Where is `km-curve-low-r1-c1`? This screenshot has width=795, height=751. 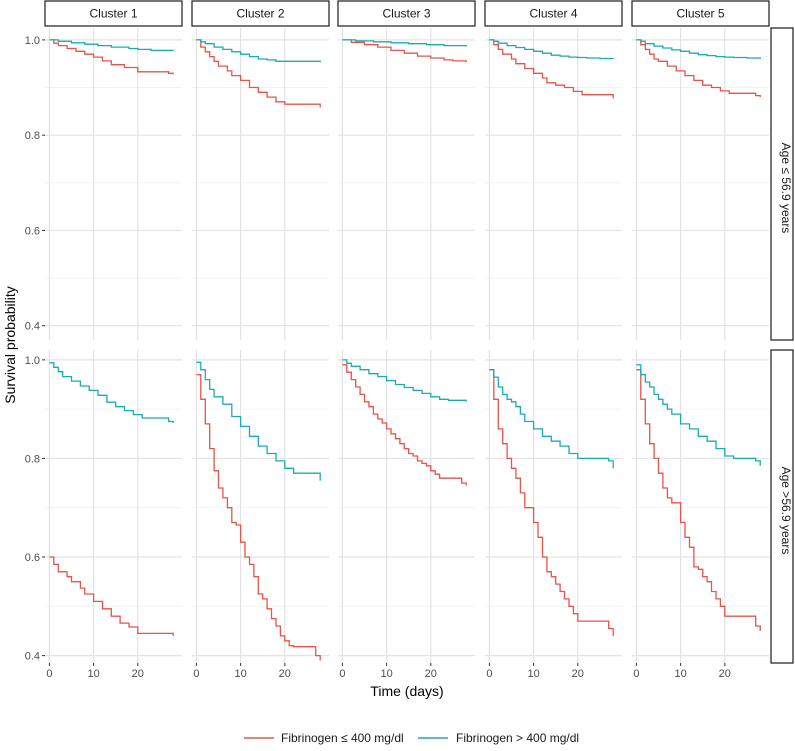
km-curve-low-r1-c1 is located at coordinates (111, 57).